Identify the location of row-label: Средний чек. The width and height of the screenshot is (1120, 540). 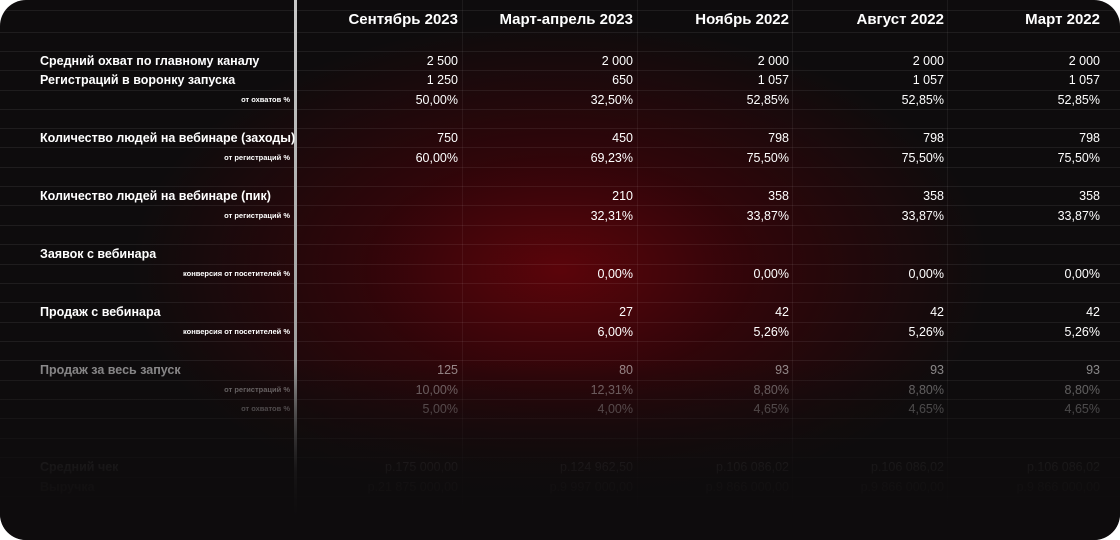
(79, 467).